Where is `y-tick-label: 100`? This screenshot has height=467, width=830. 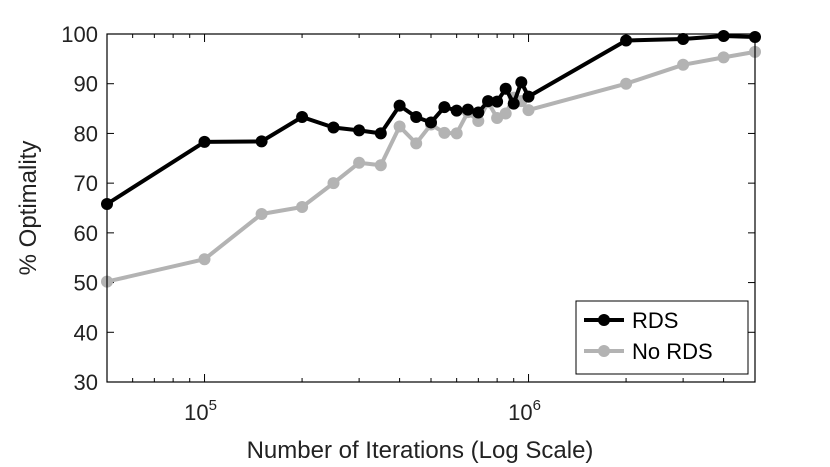
y-tick-label: 100 is located at coordinates (79, 34).